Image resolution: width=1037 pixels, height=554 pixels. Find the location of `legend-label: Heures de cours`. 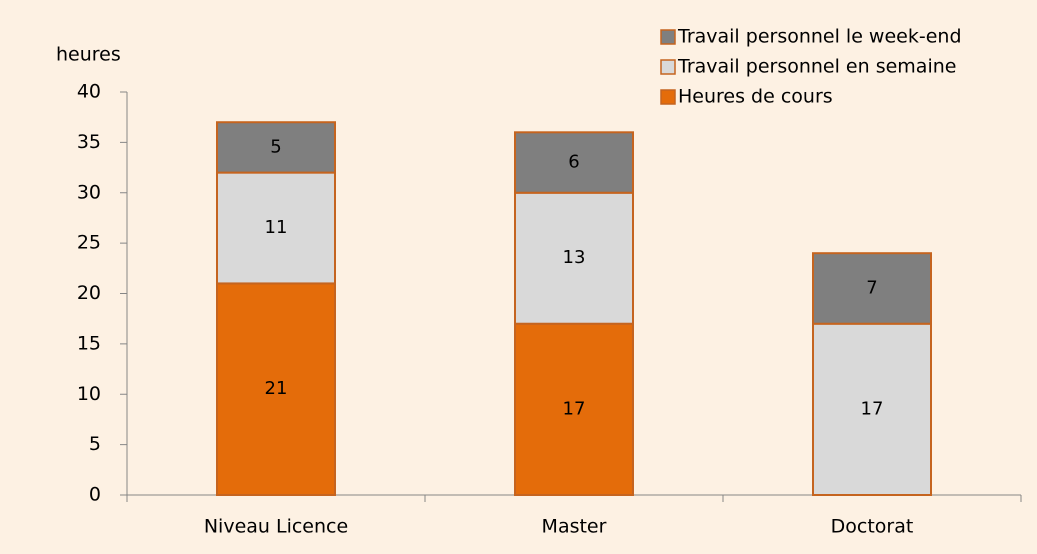

legend-label: Heures de cours is located at coordinates (755, 97).